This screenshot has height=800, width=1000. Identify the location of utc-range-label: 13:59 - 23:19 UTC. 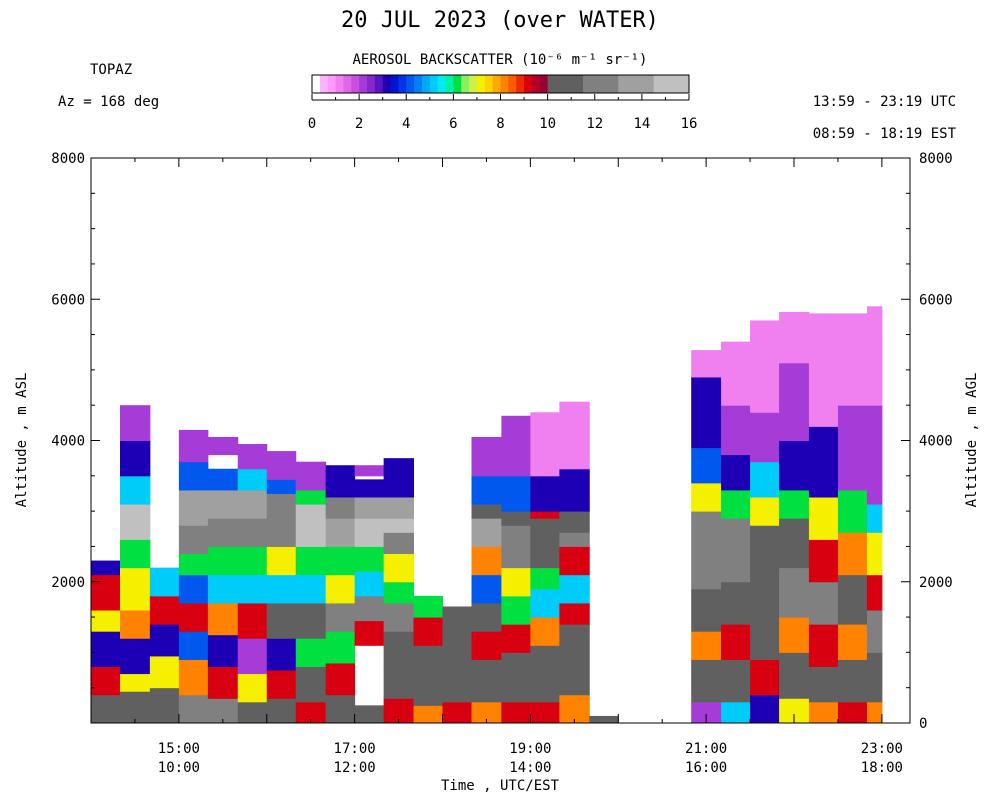
(884, 102).